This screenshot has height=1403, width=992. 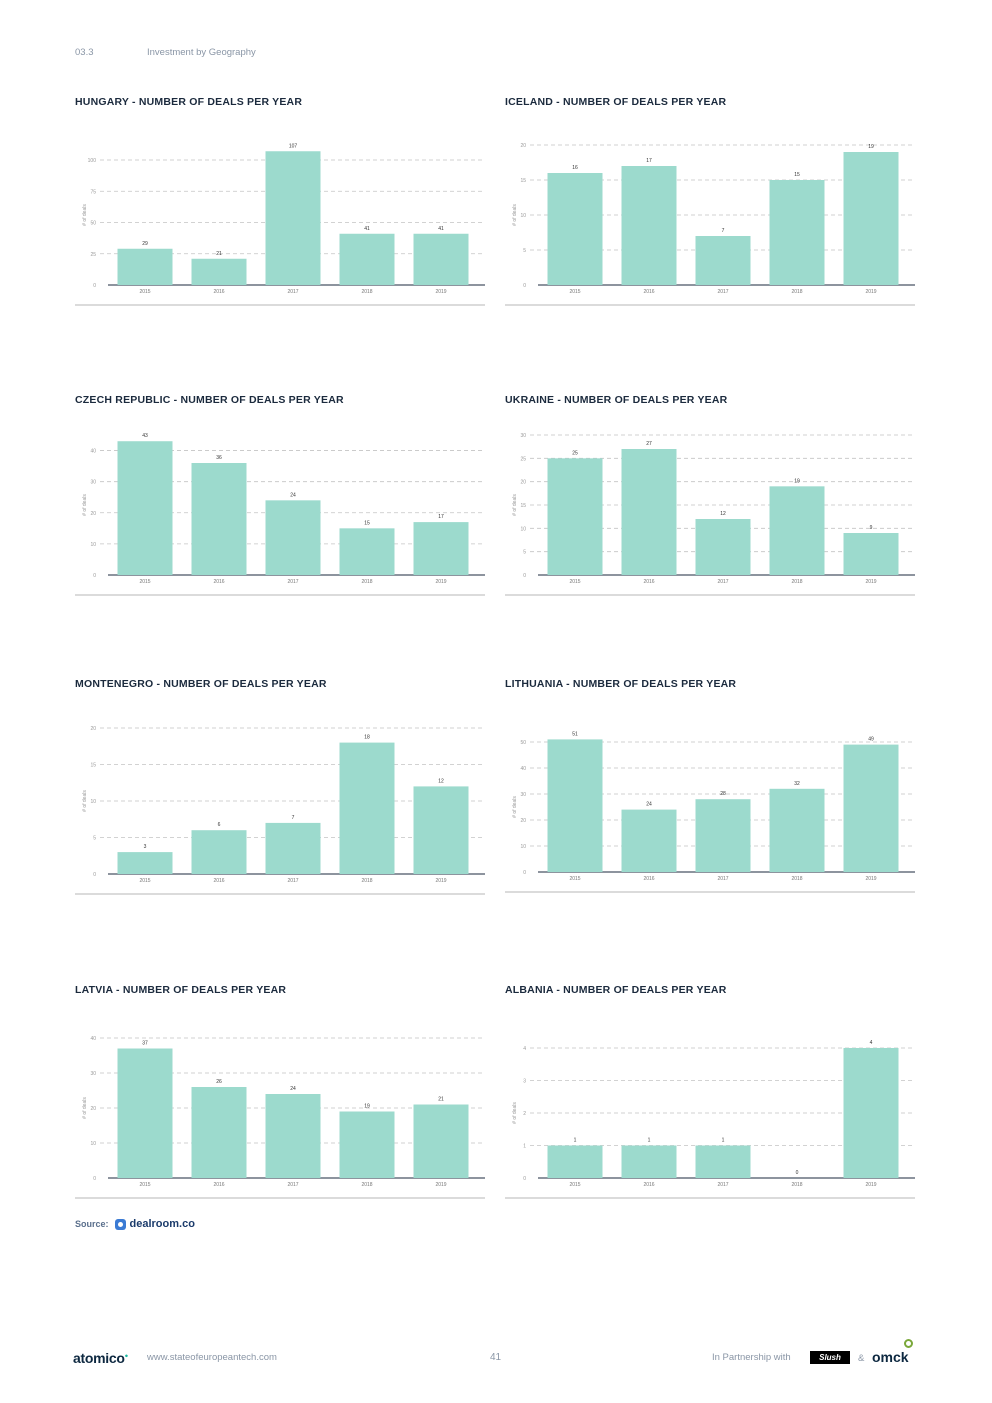 I want to click on y-tick-label: 1, so click(x=524, y=1147).